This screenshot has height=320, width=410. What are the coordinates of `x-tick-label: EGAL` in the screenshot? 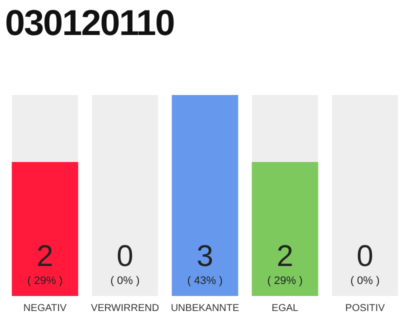 It's located at (285, 308).